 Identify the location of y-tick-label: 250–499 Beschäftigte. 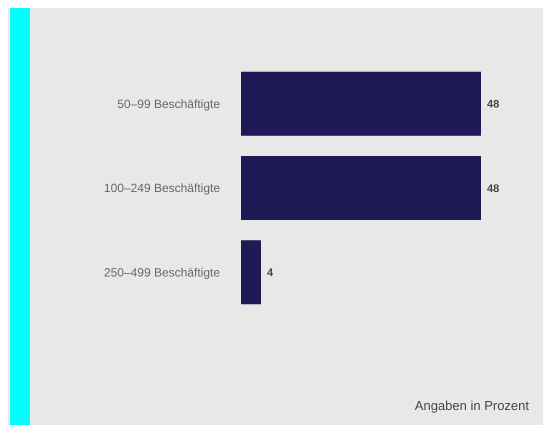
(162, 272).